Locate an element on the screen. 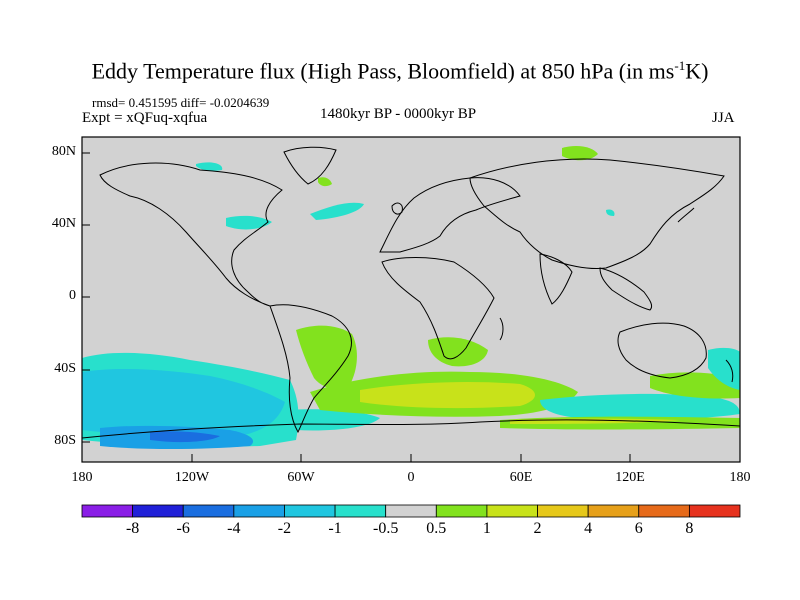  colorbar-label-9: 4 is located at coordinates (588, 528).